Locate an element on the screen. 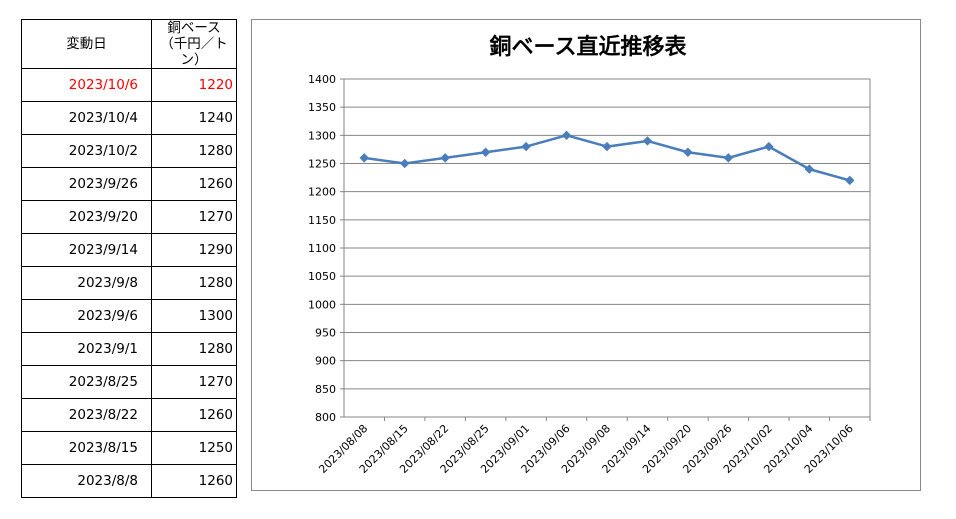 This screenshot has height=519, width=956. table-row: 2023/10/6 1220 is located at coordinates (129, 85).